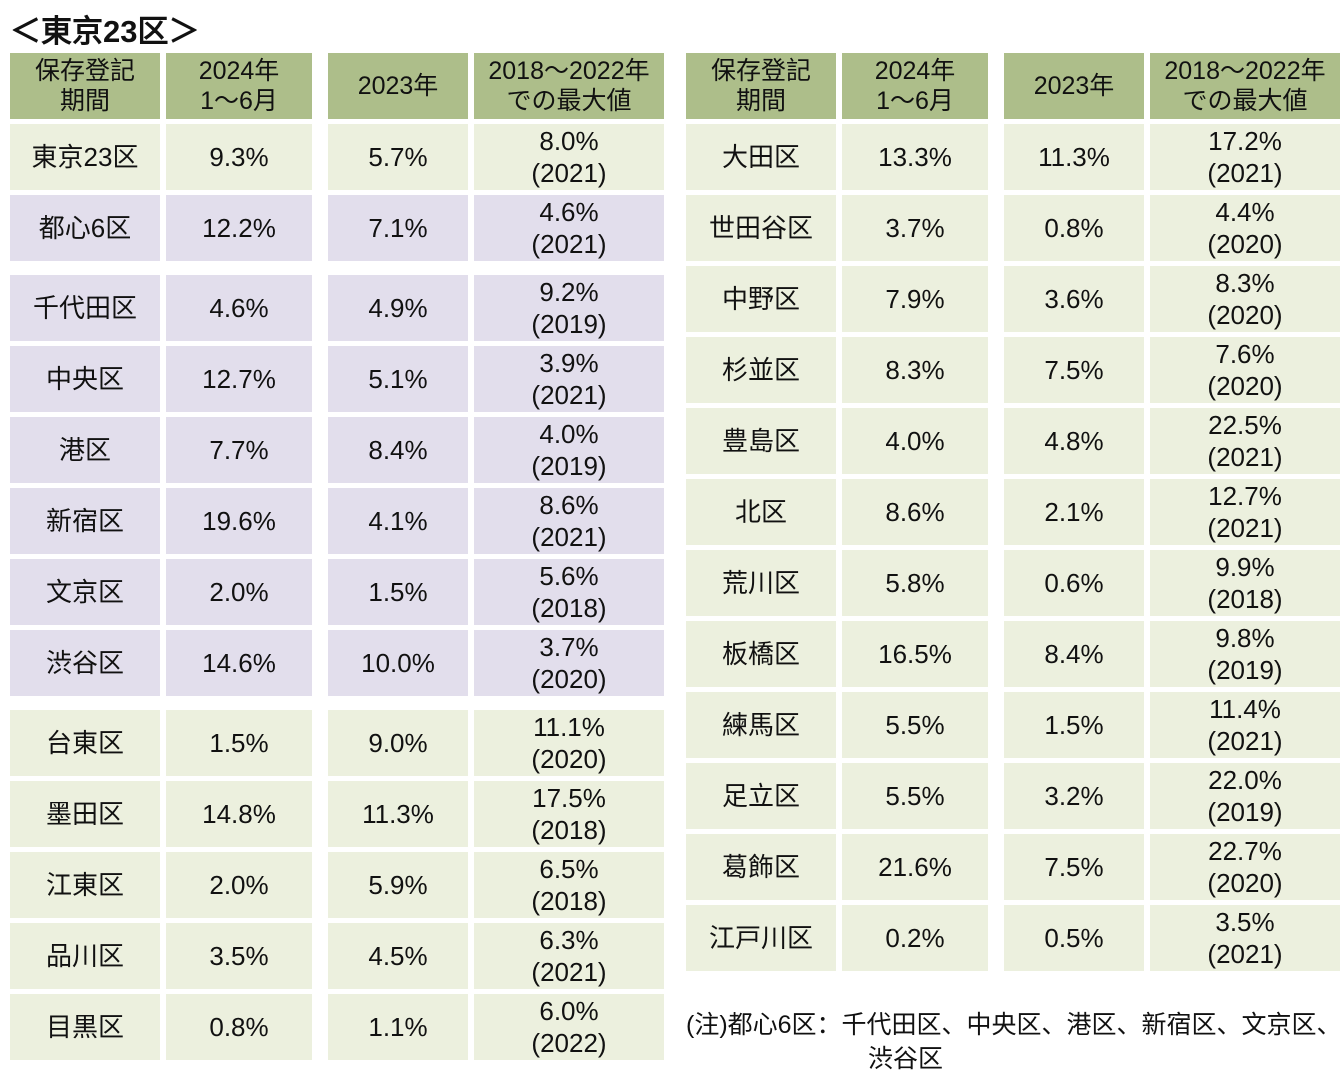 The width and height of the screenshot is (1342, 1086). Describe the element at coordinates (569, 885) in the screenshot. I see `max-value-cell: 6.5% (2018)` at that location.